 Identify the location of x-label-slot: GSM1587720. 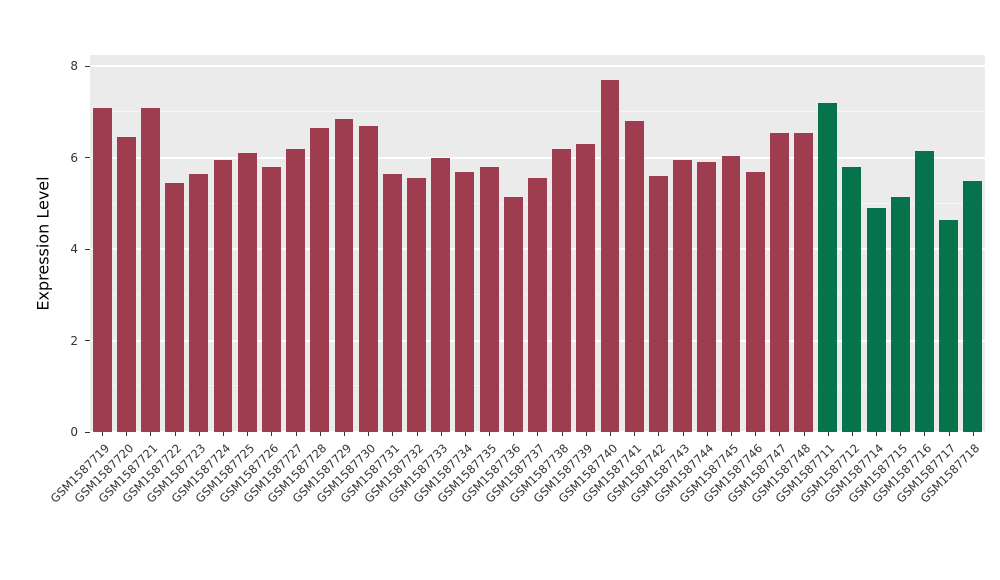
(105, 492).